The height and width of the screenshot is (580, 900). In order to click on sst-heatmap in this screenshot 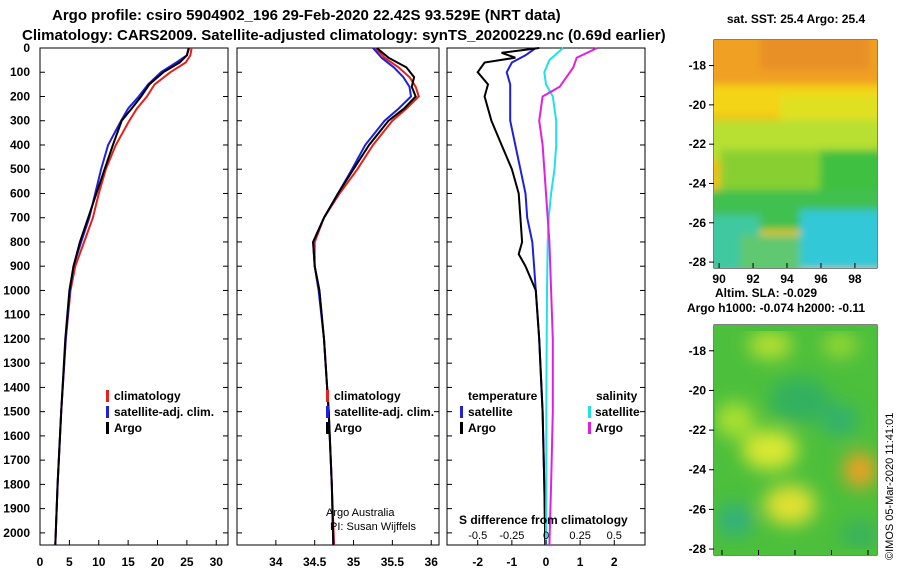, I will do `click(795, 154)`.